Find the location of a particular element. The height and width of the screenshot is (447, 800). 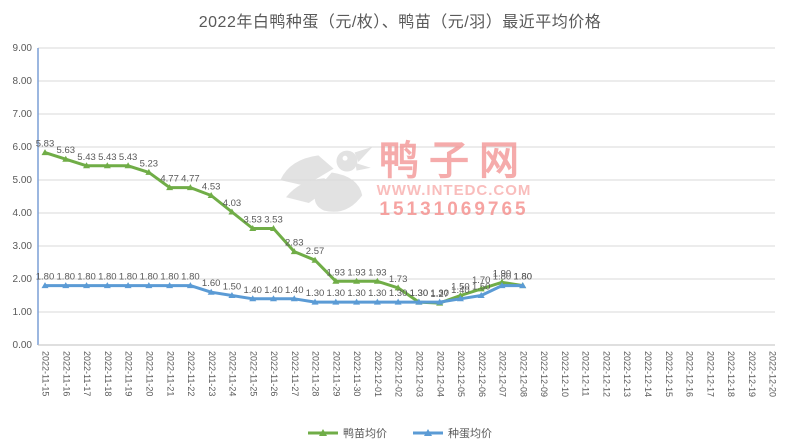

x-tick-label: 2022-11-15 is located at coordinates (46, 373).